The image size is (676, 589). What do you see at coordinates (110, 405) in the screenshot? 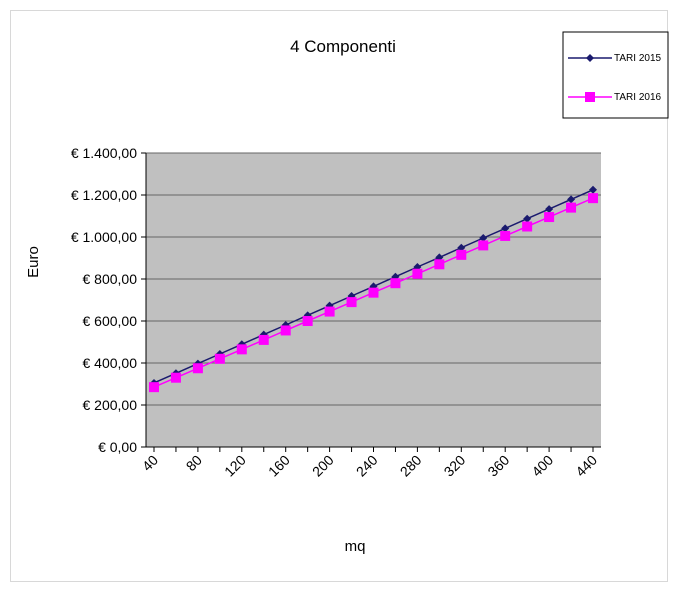
I see `y-tick-label: € 200,00` at bounding box center [110, 405].